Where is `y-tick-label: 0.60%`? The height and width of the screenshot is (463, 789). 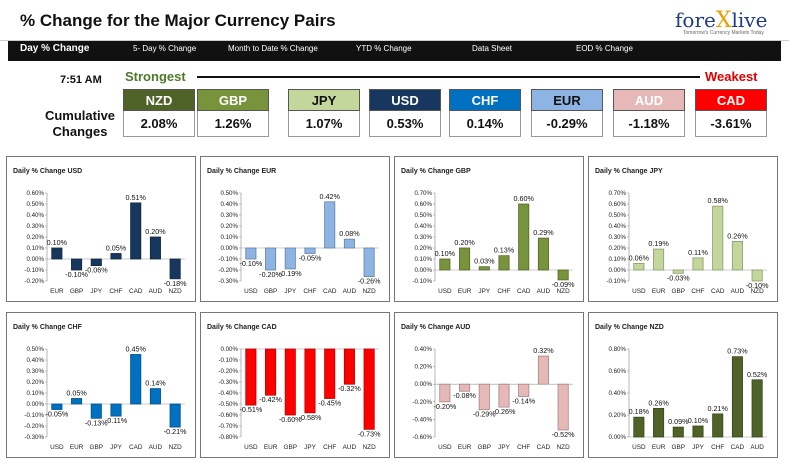 y-tick-label: 0.60% is located at coordinates (423, 204).